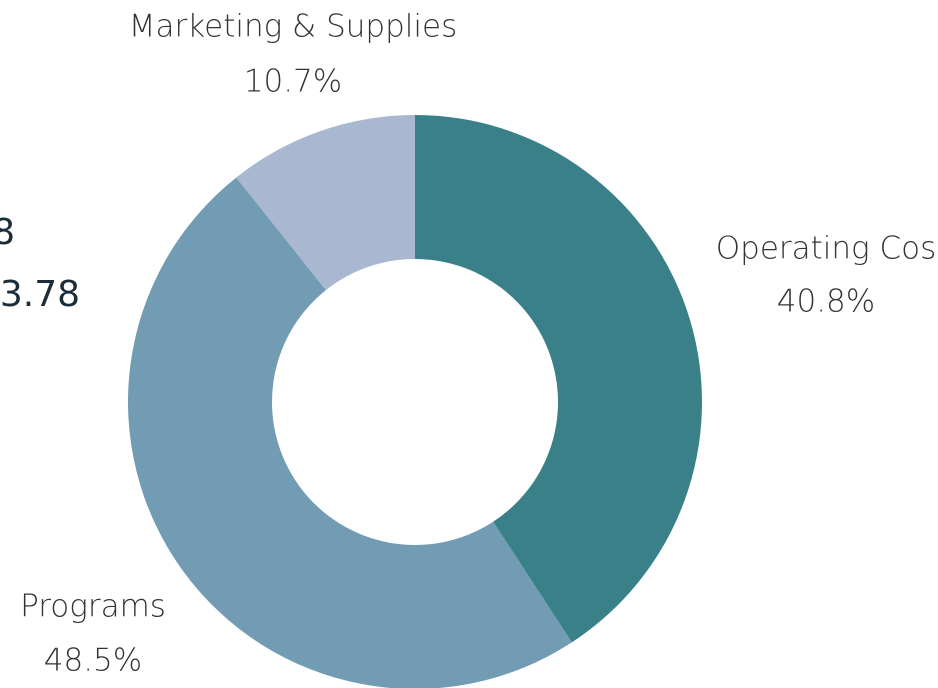  I want to click on side-text: 8, so click(7, 232).